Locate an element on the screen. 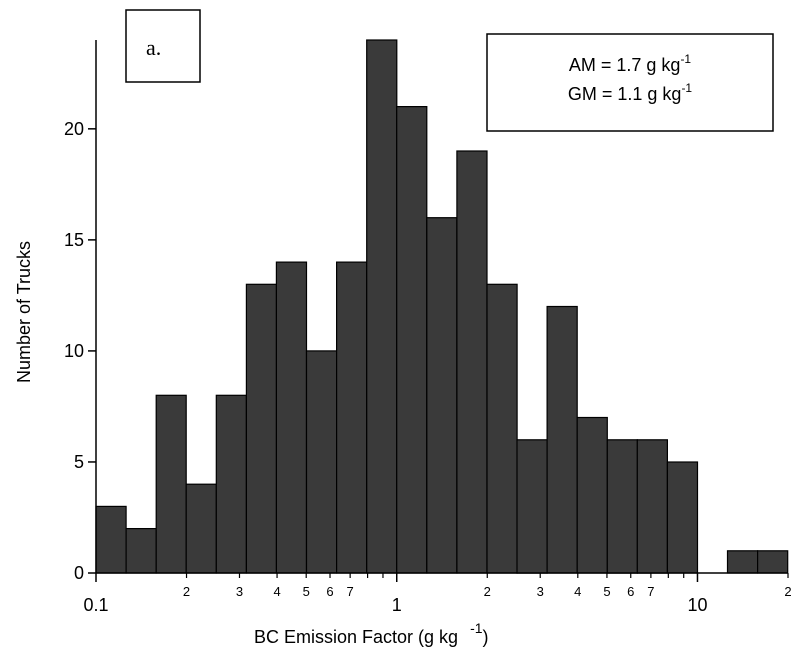 This screenshot has width=795, height=655. panel-label-box is located at coordinates (163, 46).